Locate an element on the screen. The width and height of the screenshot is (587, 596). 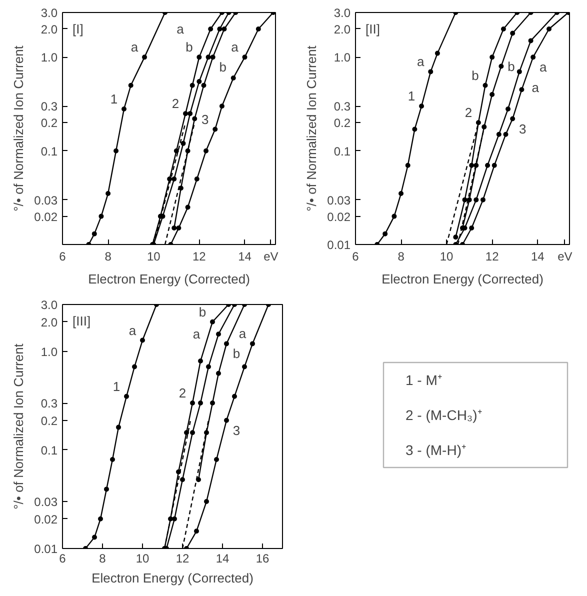
text: [I] is located at coordinates (78, 29).